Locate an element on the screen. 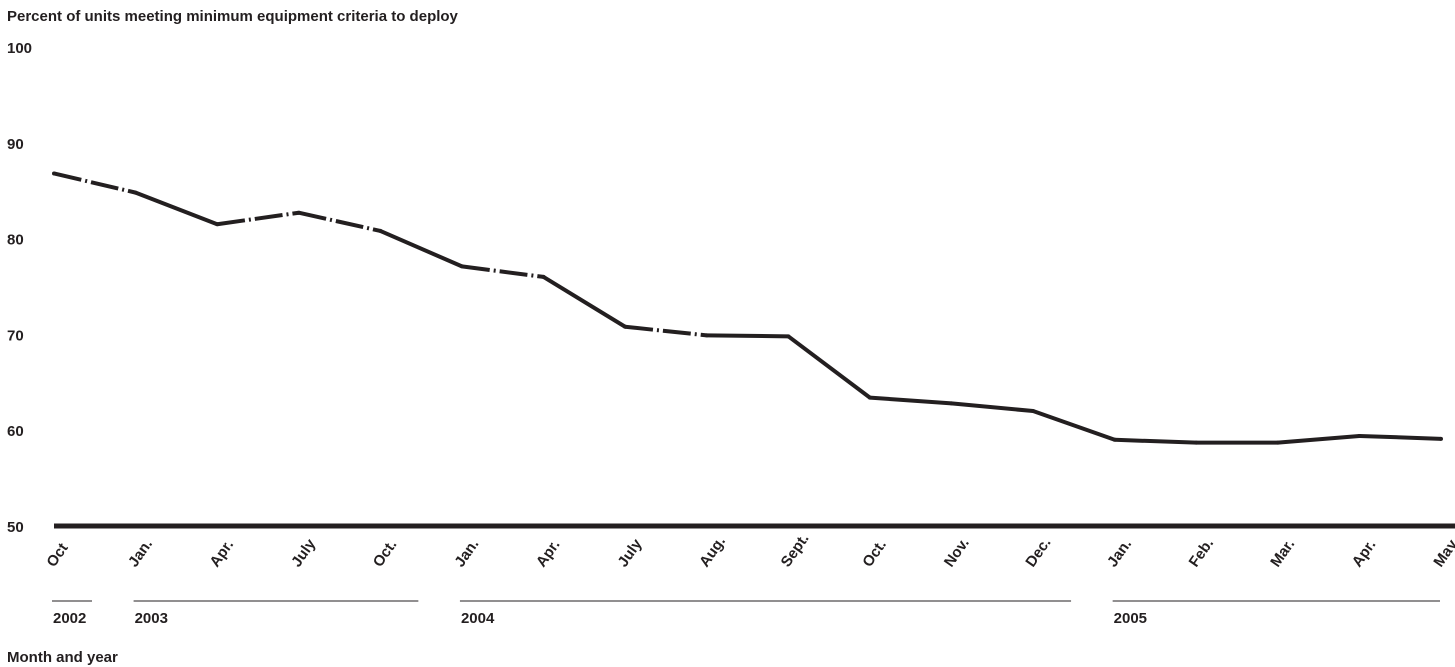 The image size is (1455, 667). year-label: 2004 is located at coordinates (478, 618).